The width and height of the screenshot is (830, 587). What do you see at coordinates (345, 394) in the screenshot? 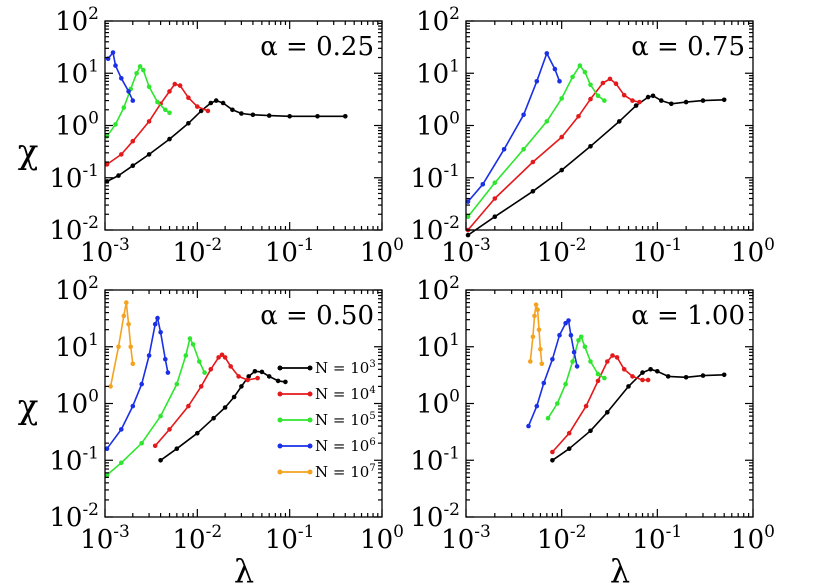
I see `legend-label: N = 104` at bounding box center [345, 394].